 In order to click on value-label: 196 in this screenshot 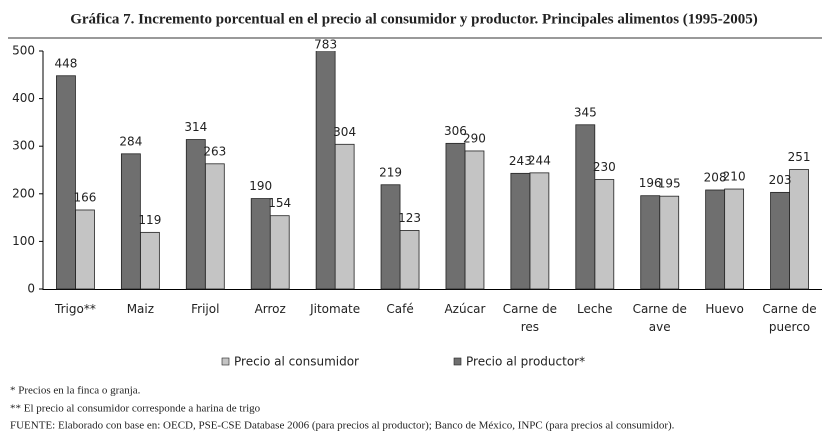, I will do `click(650, 183)`.